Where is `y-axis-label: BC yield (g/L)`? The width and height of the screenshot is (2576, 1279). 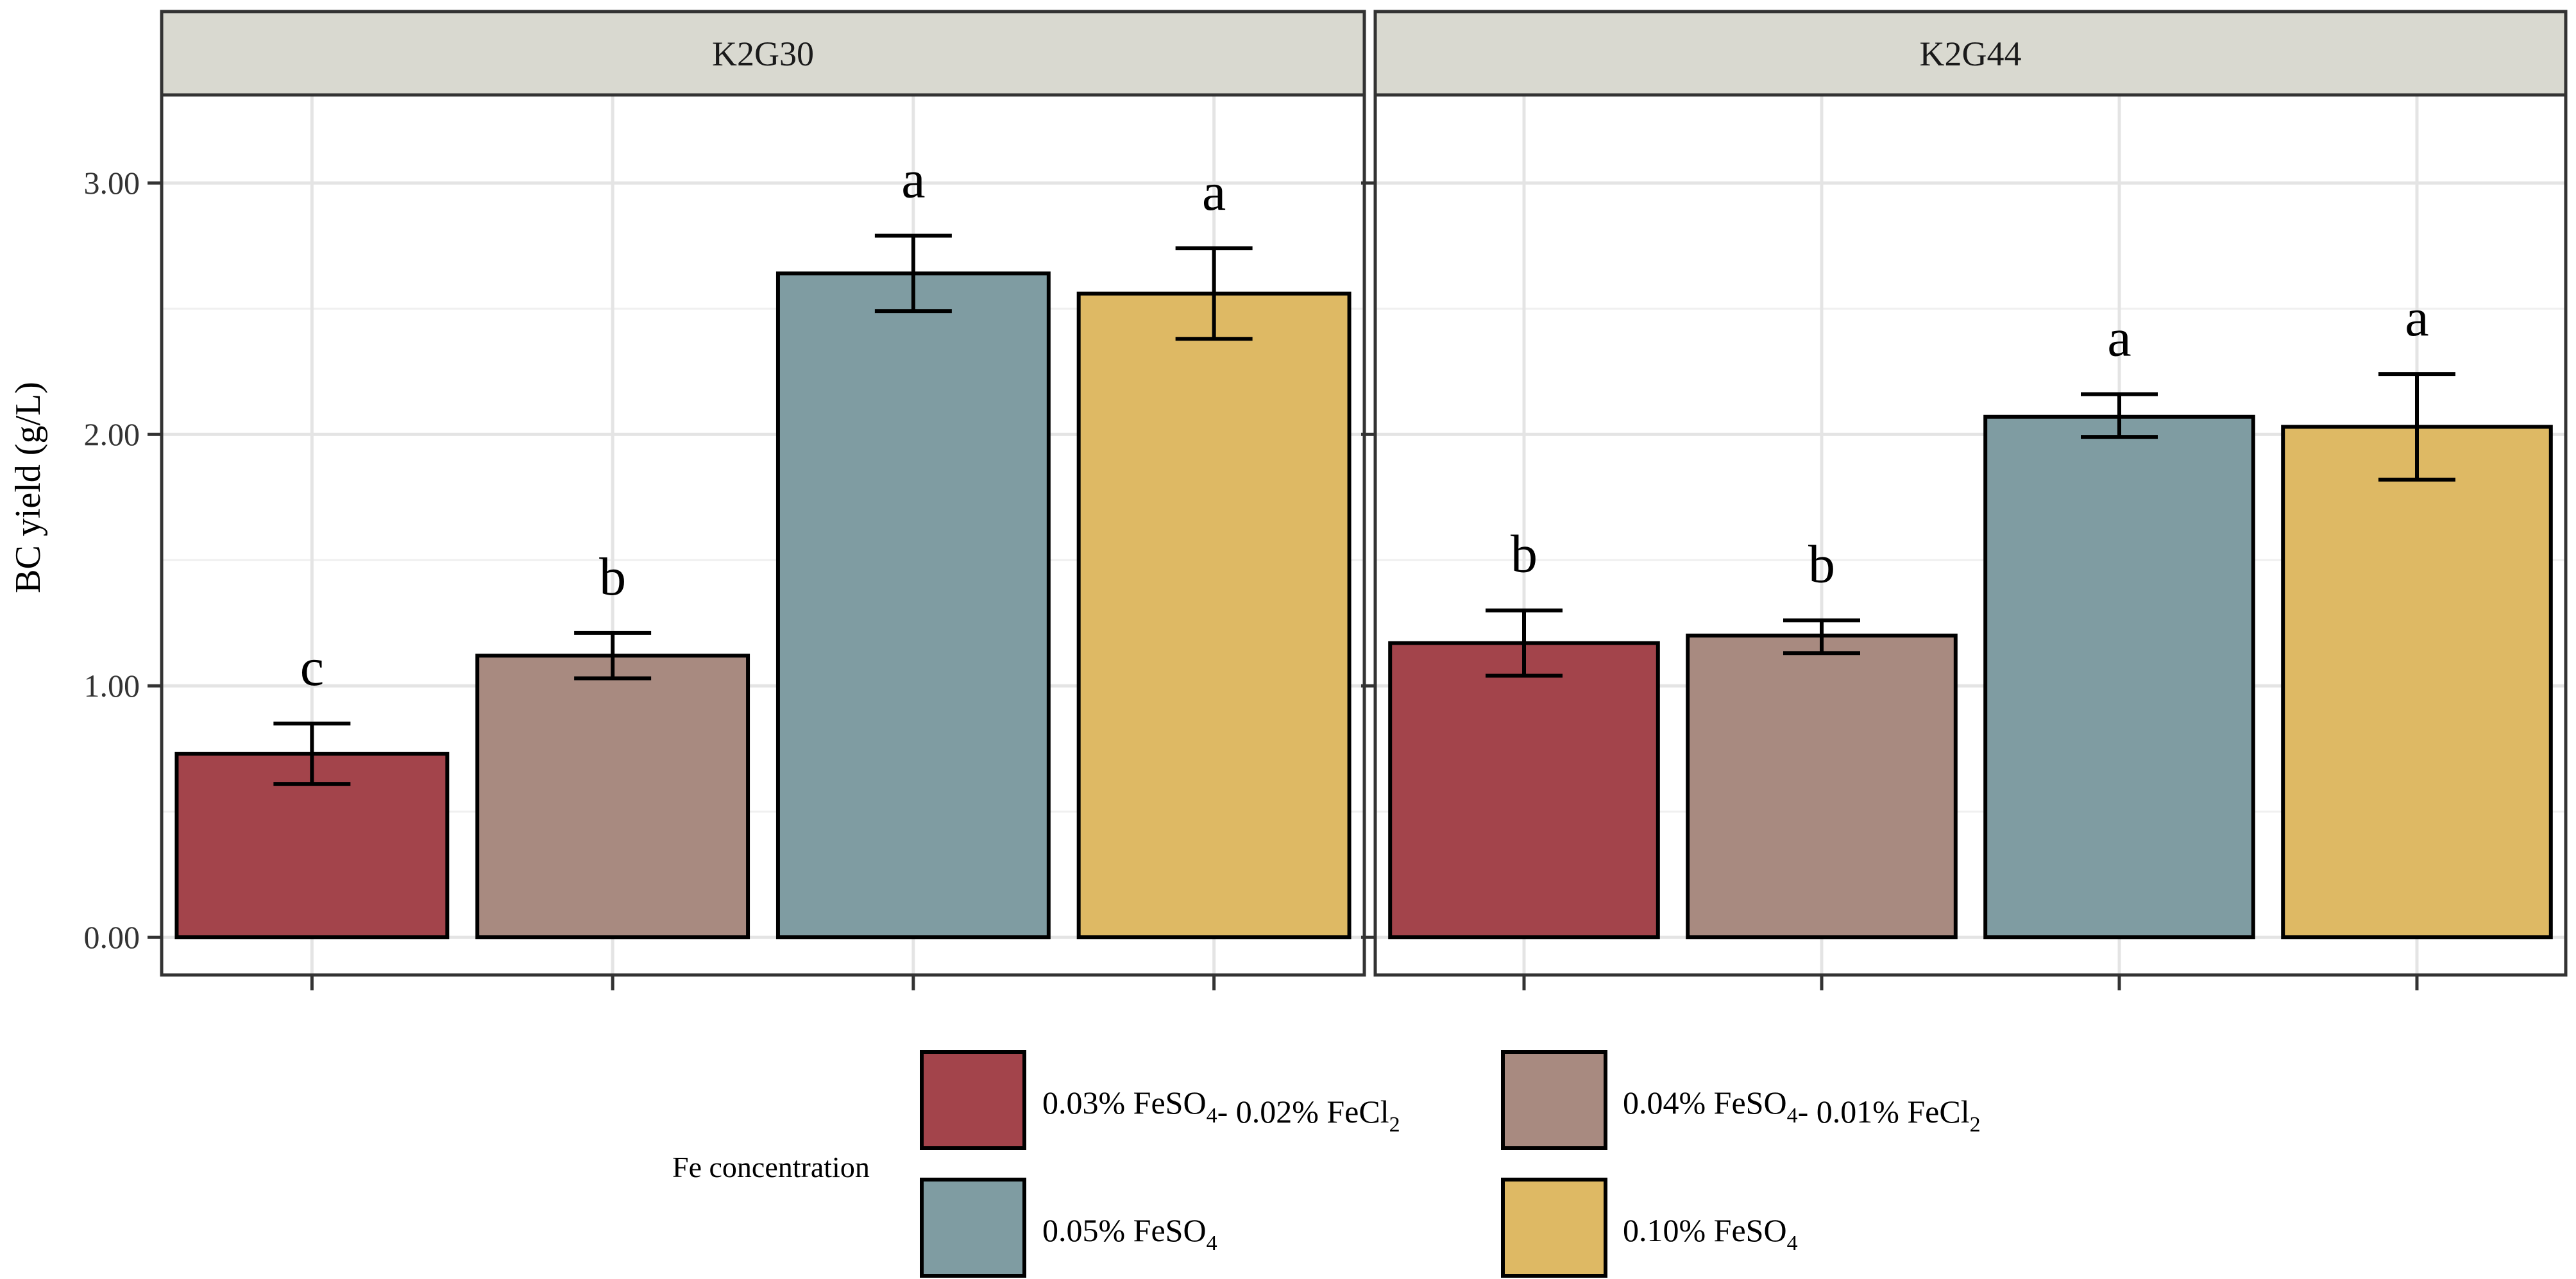 y-axis-label: BC yield (g/L) is located at coordinates (28, 488).